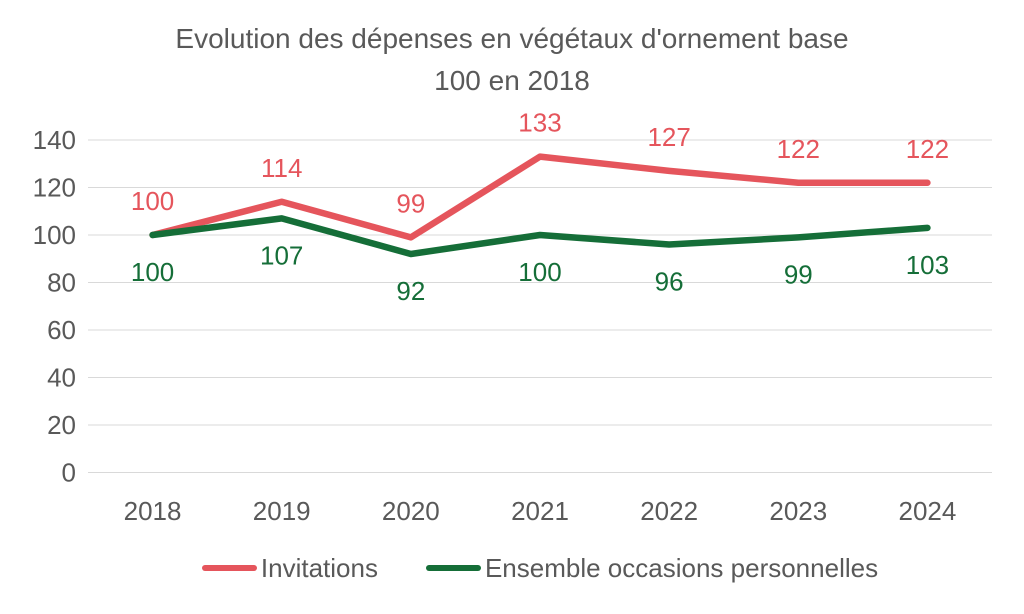  What do you see at coordinates (453, 568) in the screenshot?
I see `legend-line-ensemble-icon` at bounding box center [453, 568].